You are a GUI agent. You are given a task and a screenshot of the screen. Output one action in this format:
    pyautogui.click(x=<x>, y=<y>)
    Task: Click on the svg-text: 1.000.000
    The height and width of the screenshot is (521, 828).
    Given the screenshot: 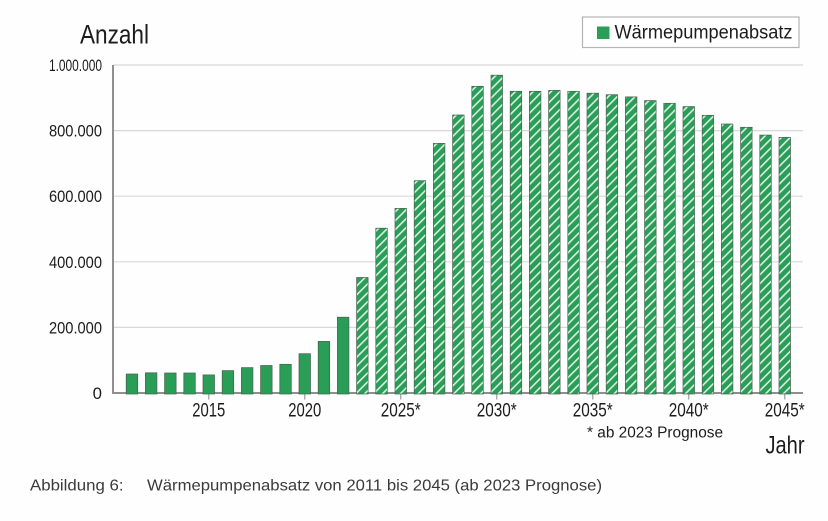 What is the action you would take?
    pyautogui.click(x=75, y=65)
    